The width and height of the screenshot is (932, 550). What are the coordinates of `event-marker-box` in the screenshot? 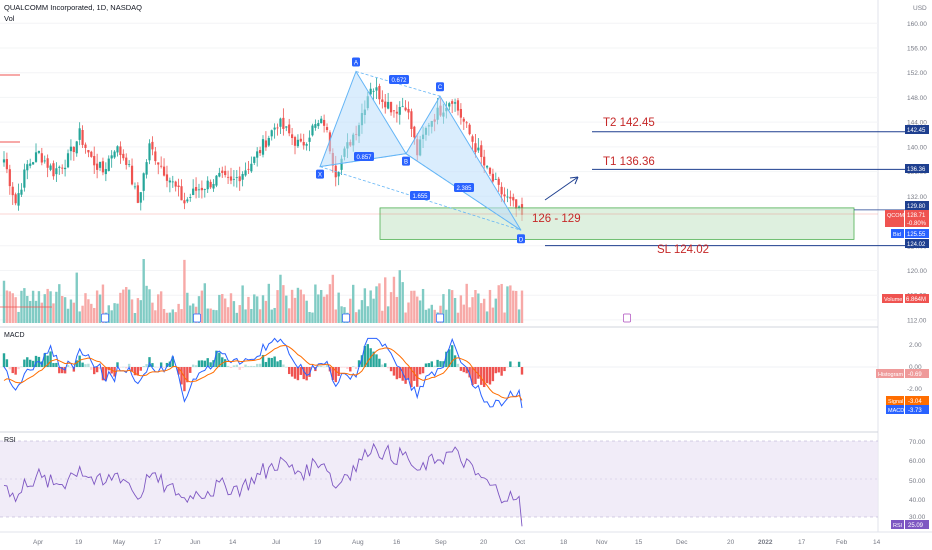 It's located at (440, 318).